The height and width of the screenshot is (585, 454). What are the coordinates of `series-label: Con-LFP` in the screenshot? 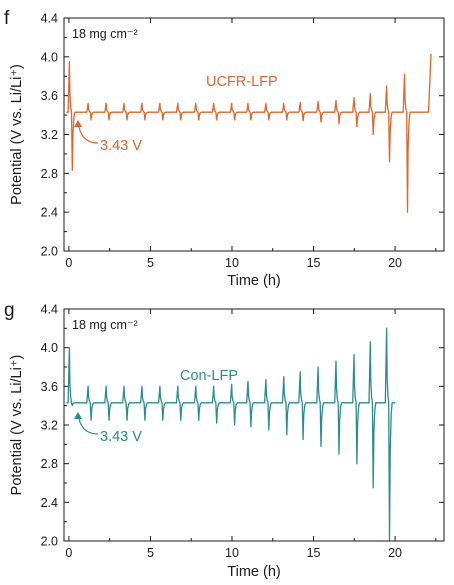 It's located at (209, 376).